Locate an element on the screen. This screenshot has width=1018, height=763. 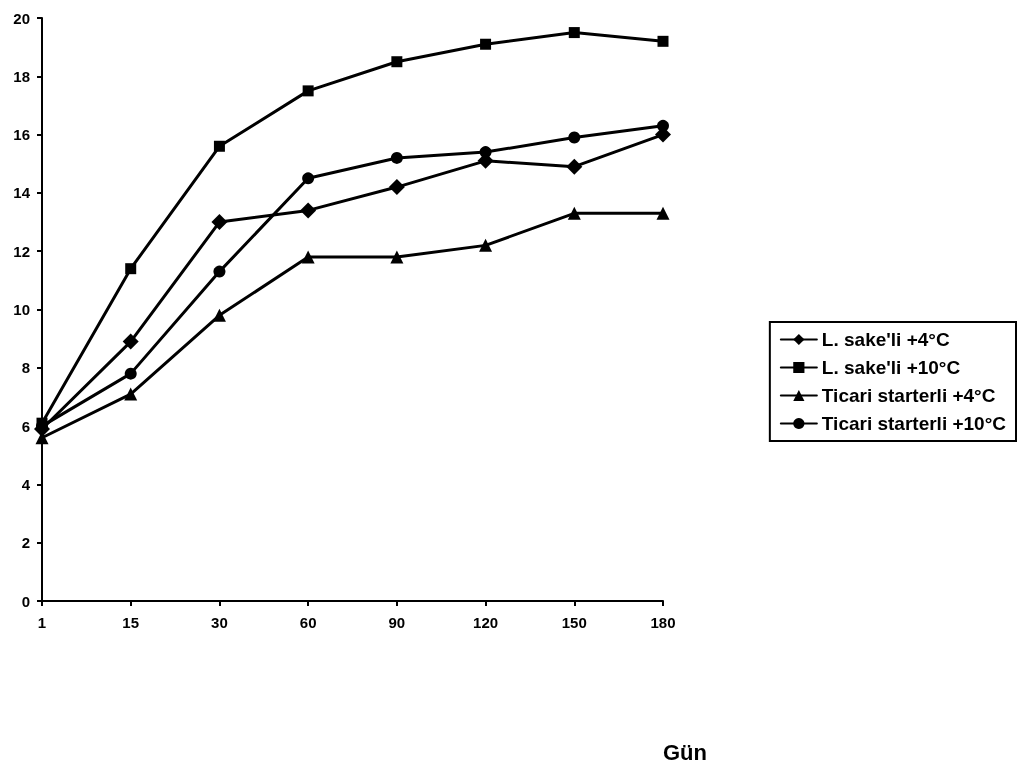
y-tick-label: 10 is located at coordinates (21, 309).